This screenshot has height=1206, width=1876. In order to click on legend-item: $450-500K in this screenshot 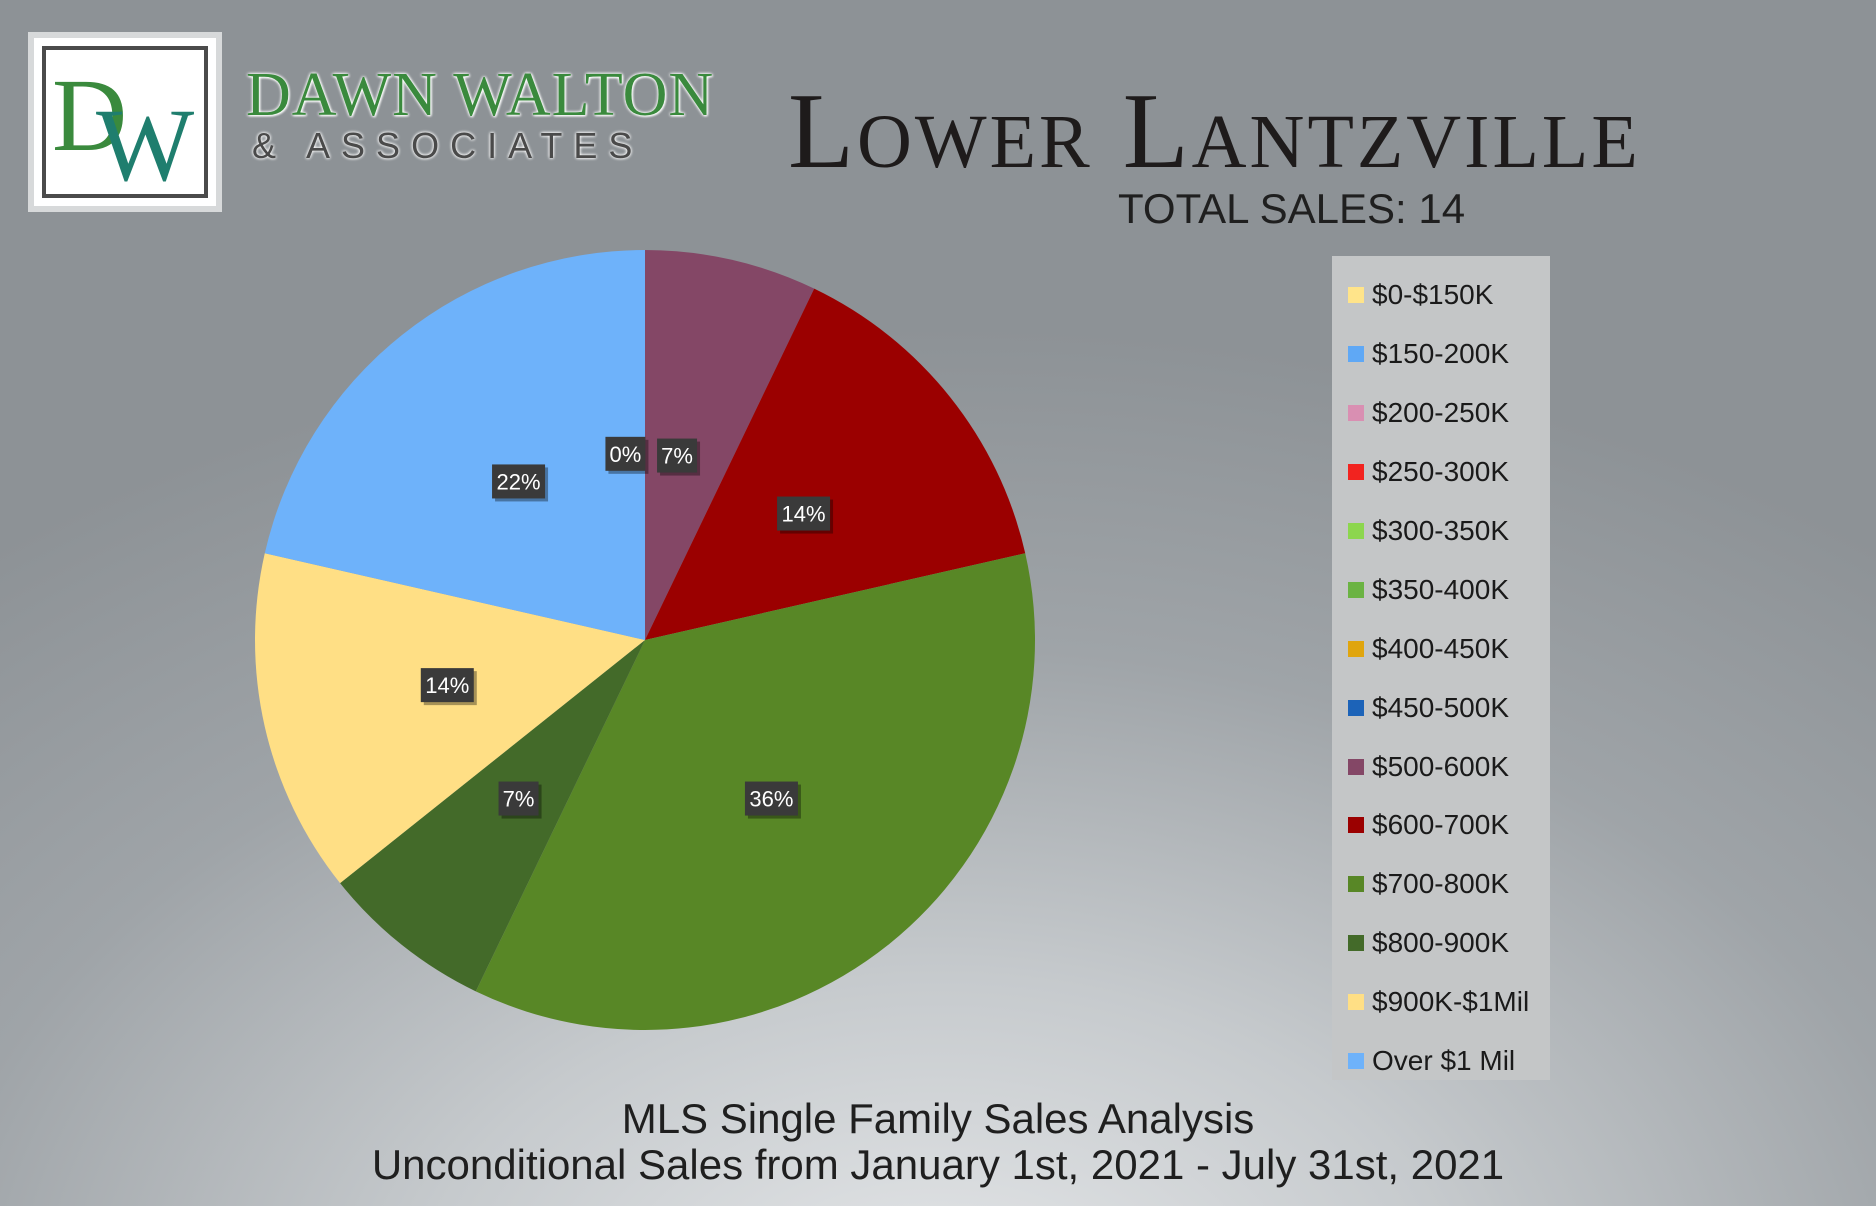, I will do `click(1441, 707)`.